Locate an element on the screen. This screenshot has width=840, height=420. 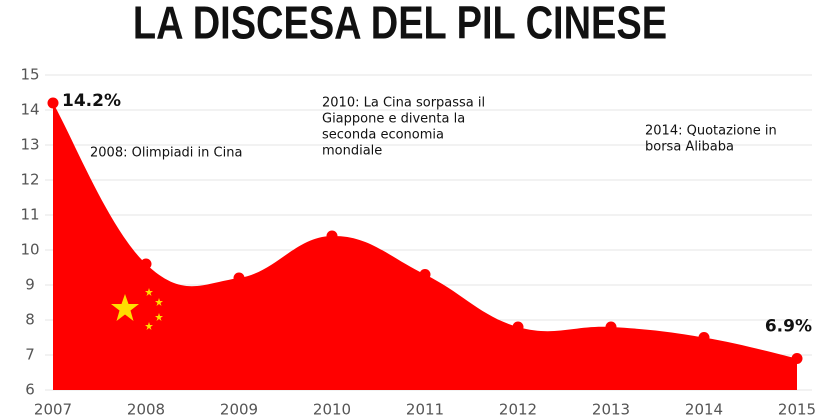
x-tick-label: 2013 is located at coordinates (611, 410).